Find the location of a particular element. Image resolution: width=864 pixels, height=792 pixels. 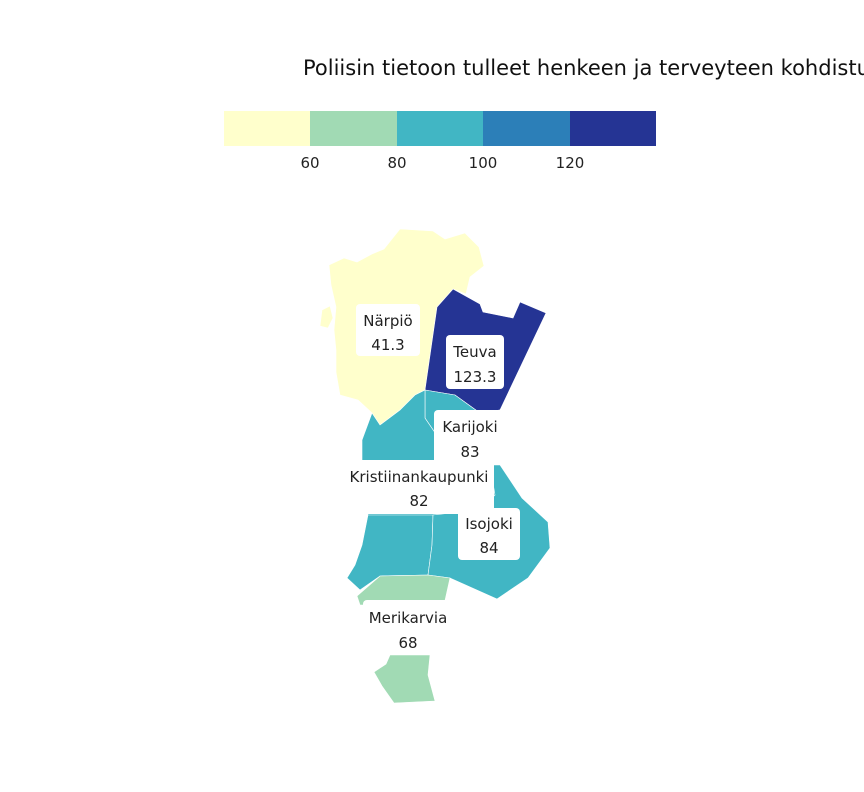

region-label-teuva: Teuva 123.3 is located at coordinates (475, 362).